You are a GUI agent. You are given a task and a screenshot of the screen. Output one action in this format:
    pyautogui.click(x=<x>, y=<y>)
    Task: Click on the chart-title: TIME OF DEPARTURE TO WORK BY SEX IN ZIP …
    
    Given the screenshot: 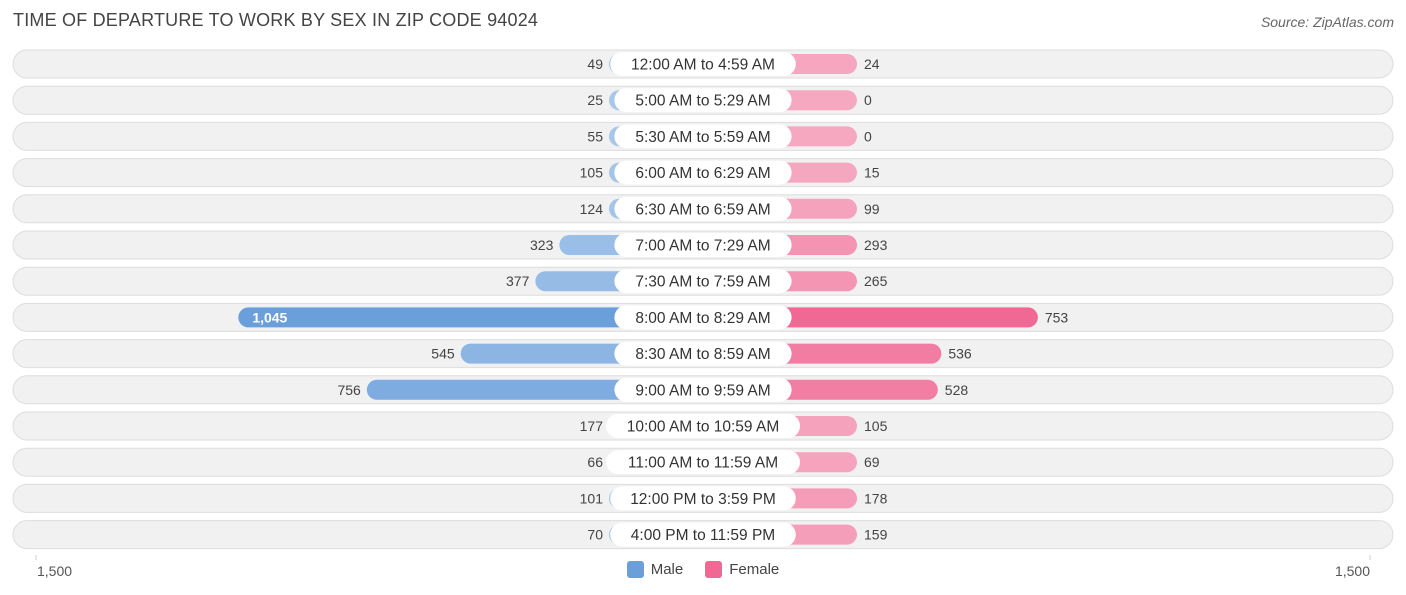 What is the action you would take?
    pyautogui.click(x=276, y=20)
    